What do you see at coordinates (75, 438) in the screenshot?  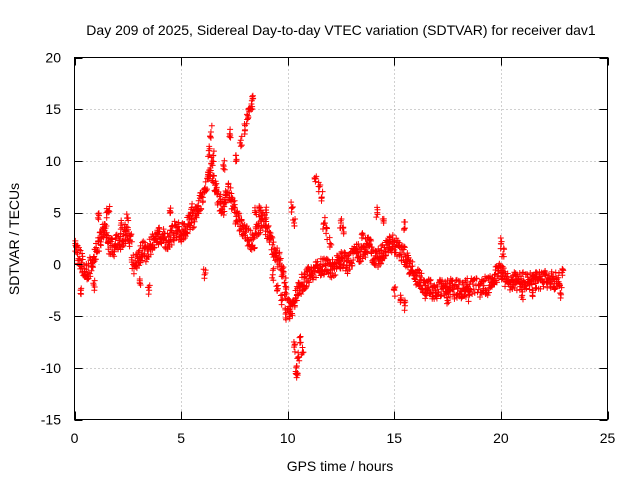 I see `x-tick-label: 0` at bounding box center [75, 438].